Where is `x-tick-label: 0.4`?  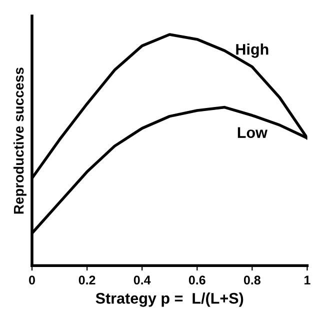 x-tick-label: 0.4 is located at coordinates (142, 280).